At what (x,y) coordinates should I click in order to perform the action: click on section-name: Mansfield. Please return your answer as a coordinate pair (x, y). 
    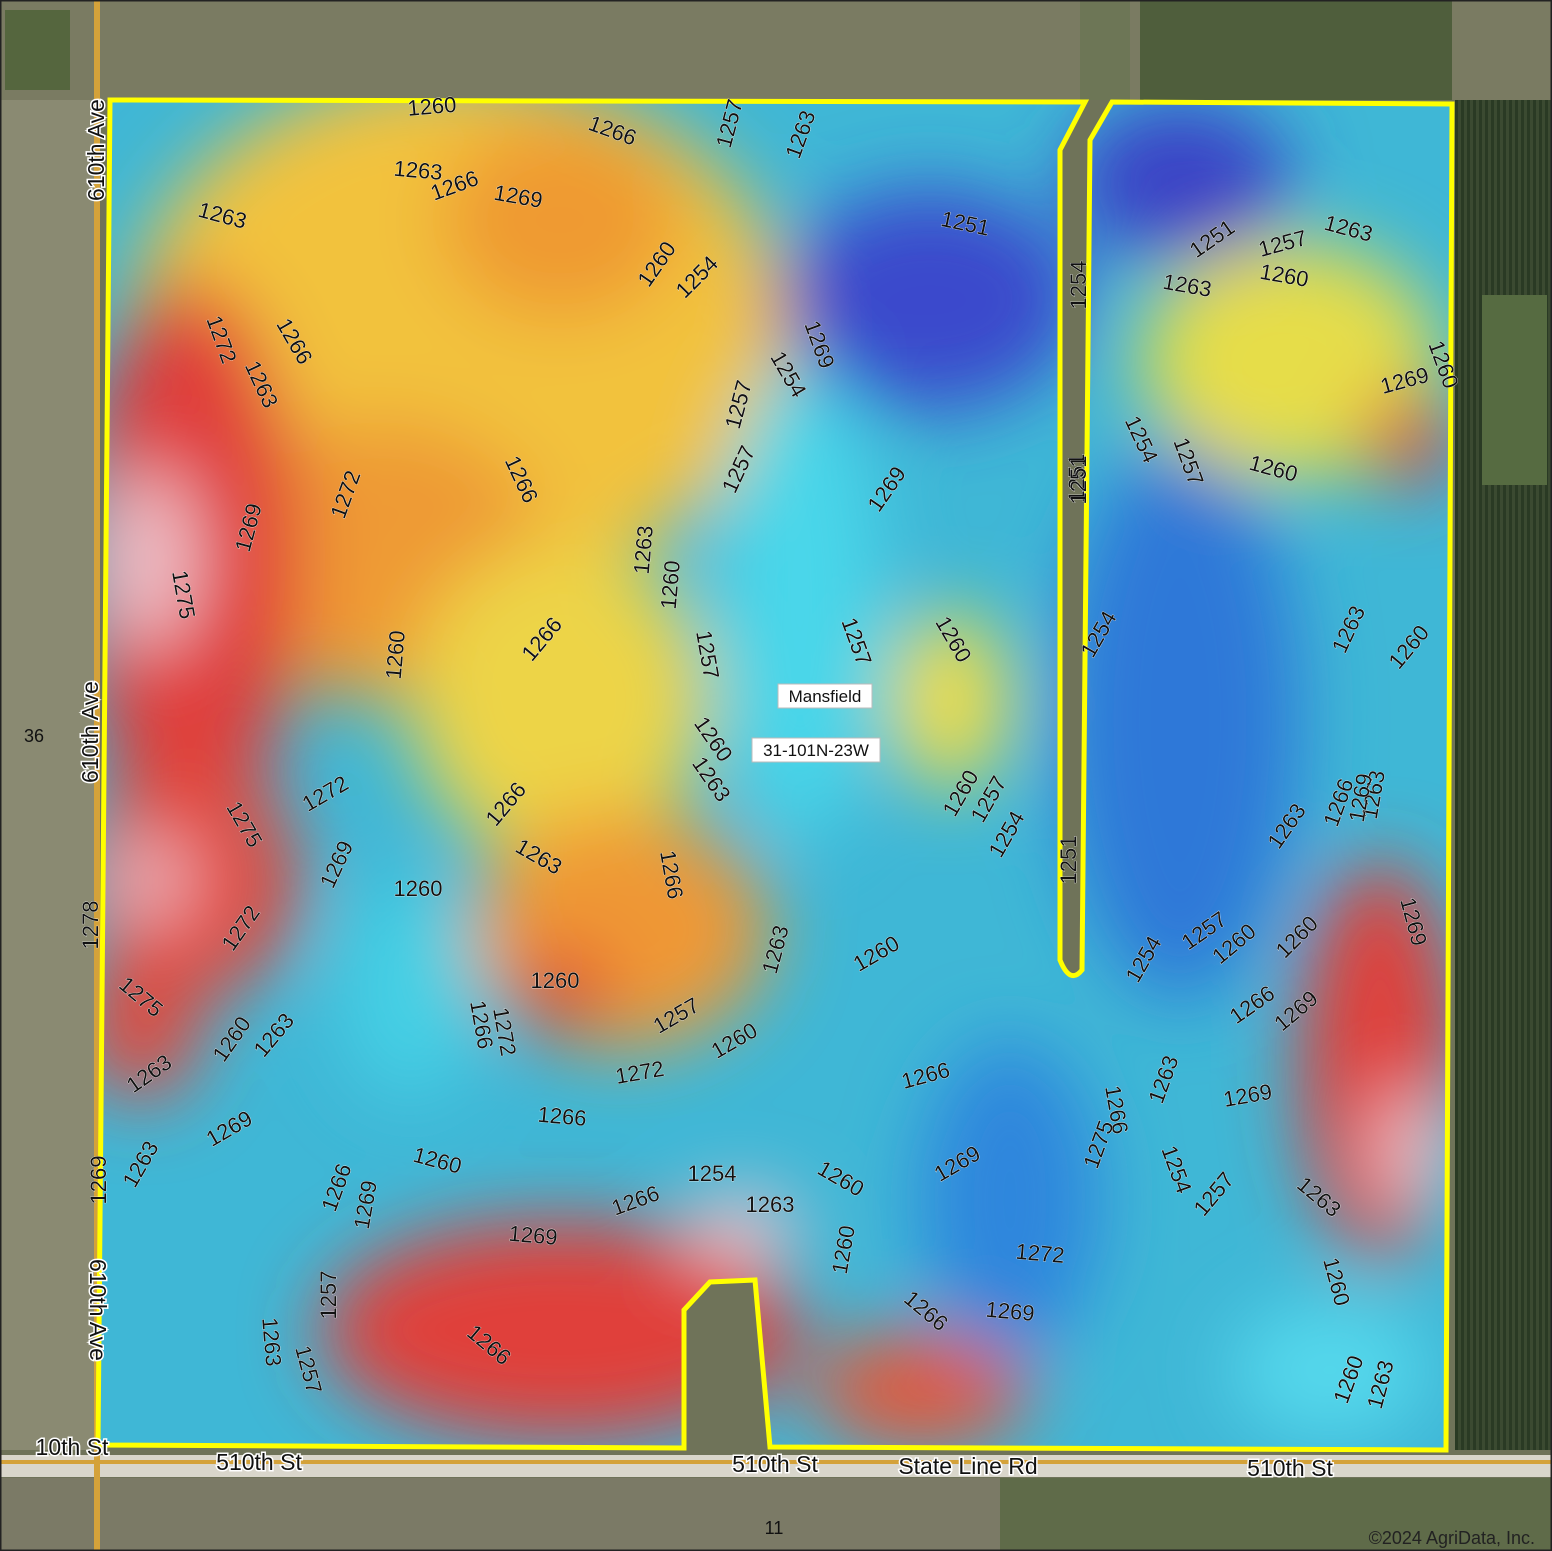
    Looking at the image, I should click on (825, 696).